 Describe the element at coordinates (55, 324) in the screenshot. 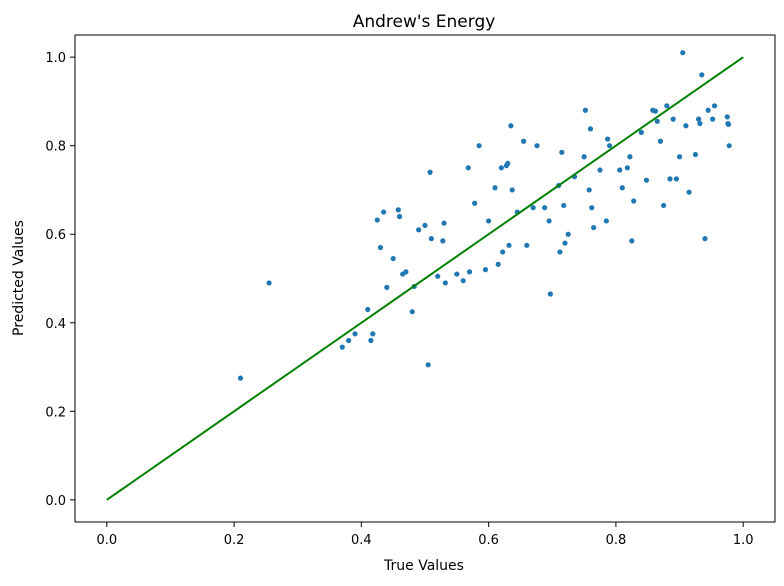

I see `y-tick-label: 0.4` at that location.